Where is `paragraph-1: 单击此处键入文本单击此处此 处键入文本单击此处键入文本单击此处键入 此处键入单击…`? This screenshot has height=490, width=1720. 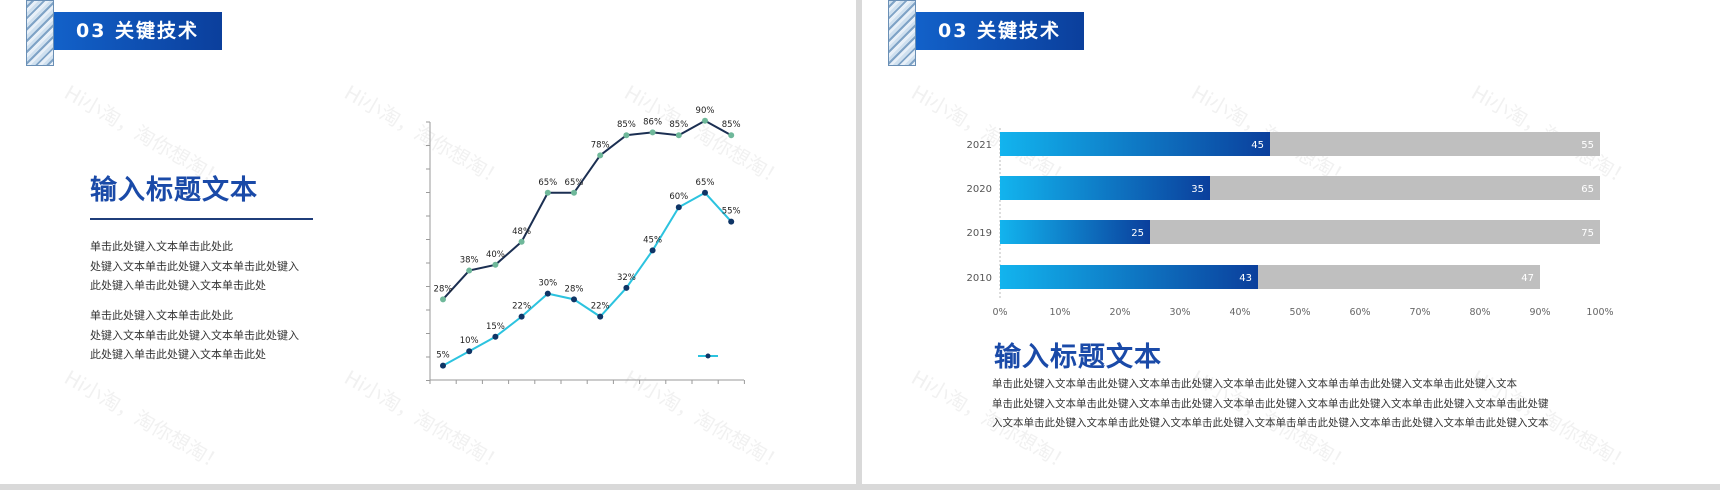 paragraph-1: 单击此处键入文本单击此处此 处键入文本单击此处键入文本单击此处键入 此处键入单击… is located at coordinates (194, 266).